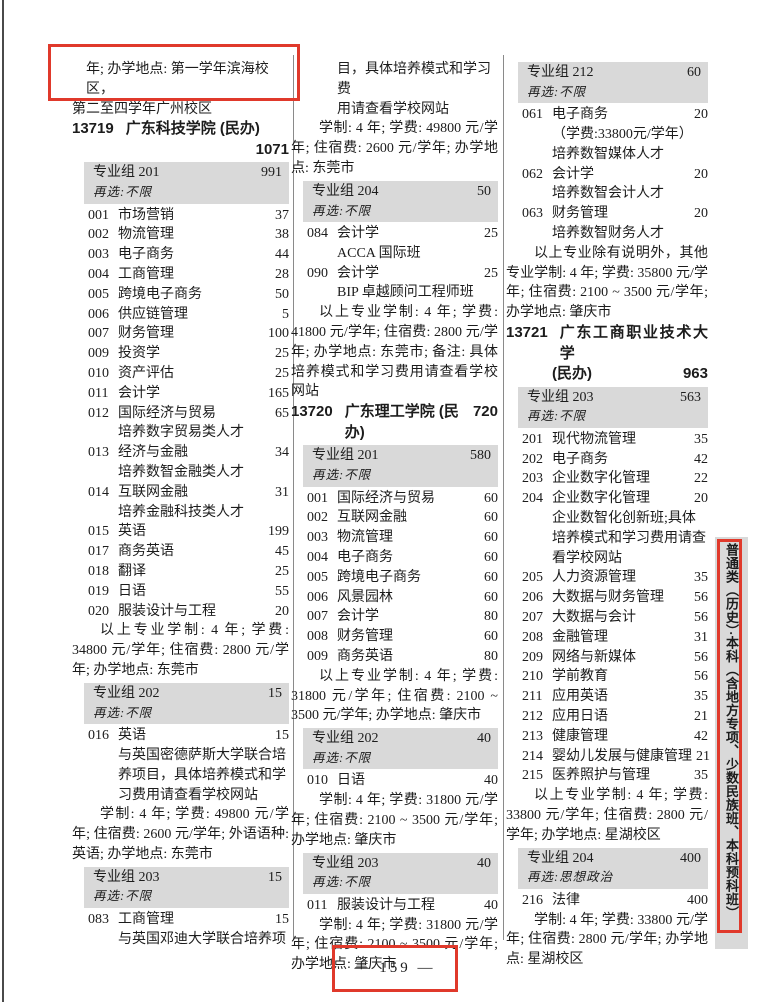  I want to click on continuation-line: 年; 办学地点: 第一学年滨海校区，, so click(177, 79).